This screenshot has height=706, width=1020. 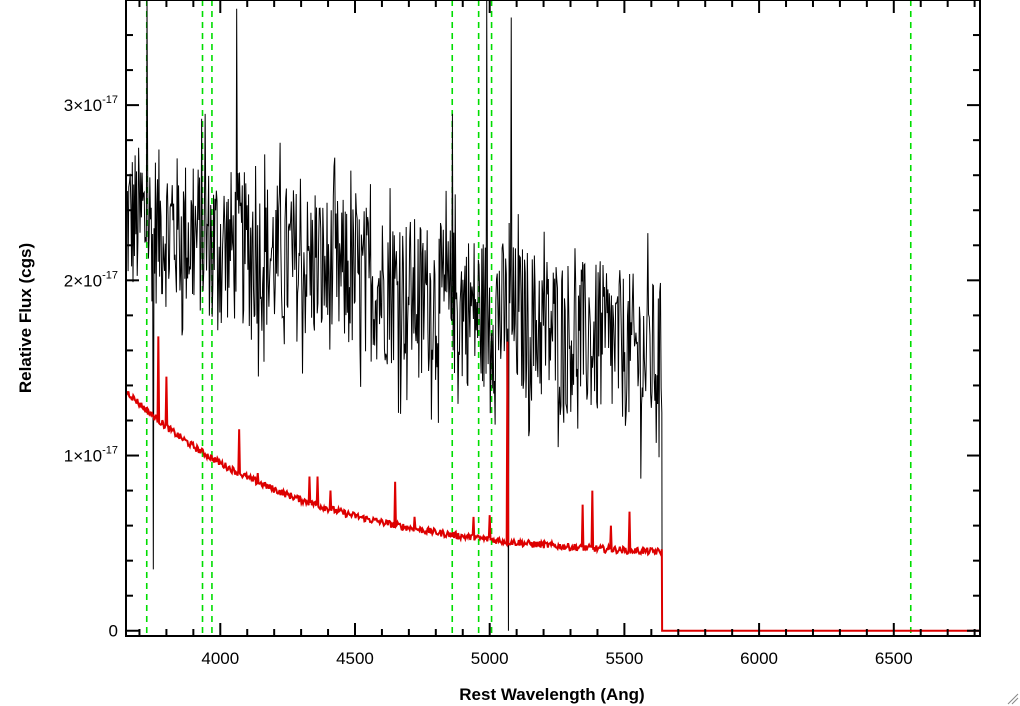 I want to click on x-axis-title: Rest Wavelength (Ang), so click(x=551, y=694).